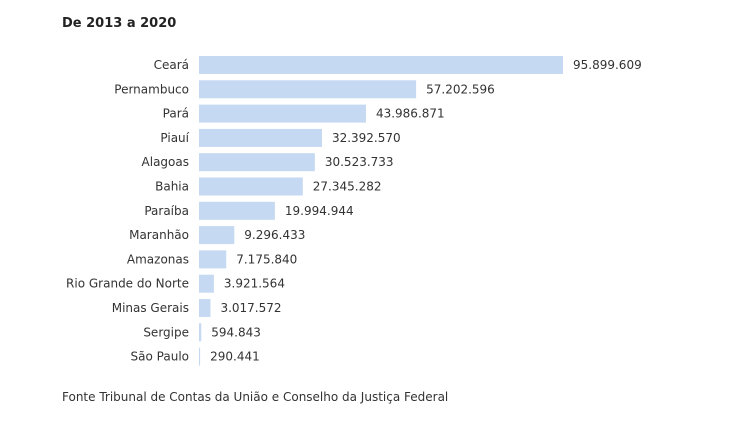  Describe the element at coordinates (165, 162) in the screenshot. I see `category-label: Alagoas` at that location.